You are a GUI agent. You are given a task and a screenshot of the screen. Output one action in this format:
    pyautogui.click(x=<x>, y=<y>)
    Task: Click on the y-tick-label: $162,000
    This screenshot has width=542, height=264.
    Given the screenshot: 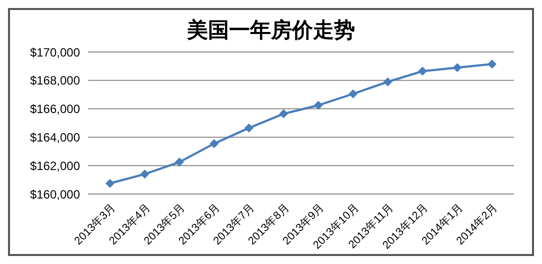 What is the action you would take?
    pyautogui.click(x=55, y=165)
    